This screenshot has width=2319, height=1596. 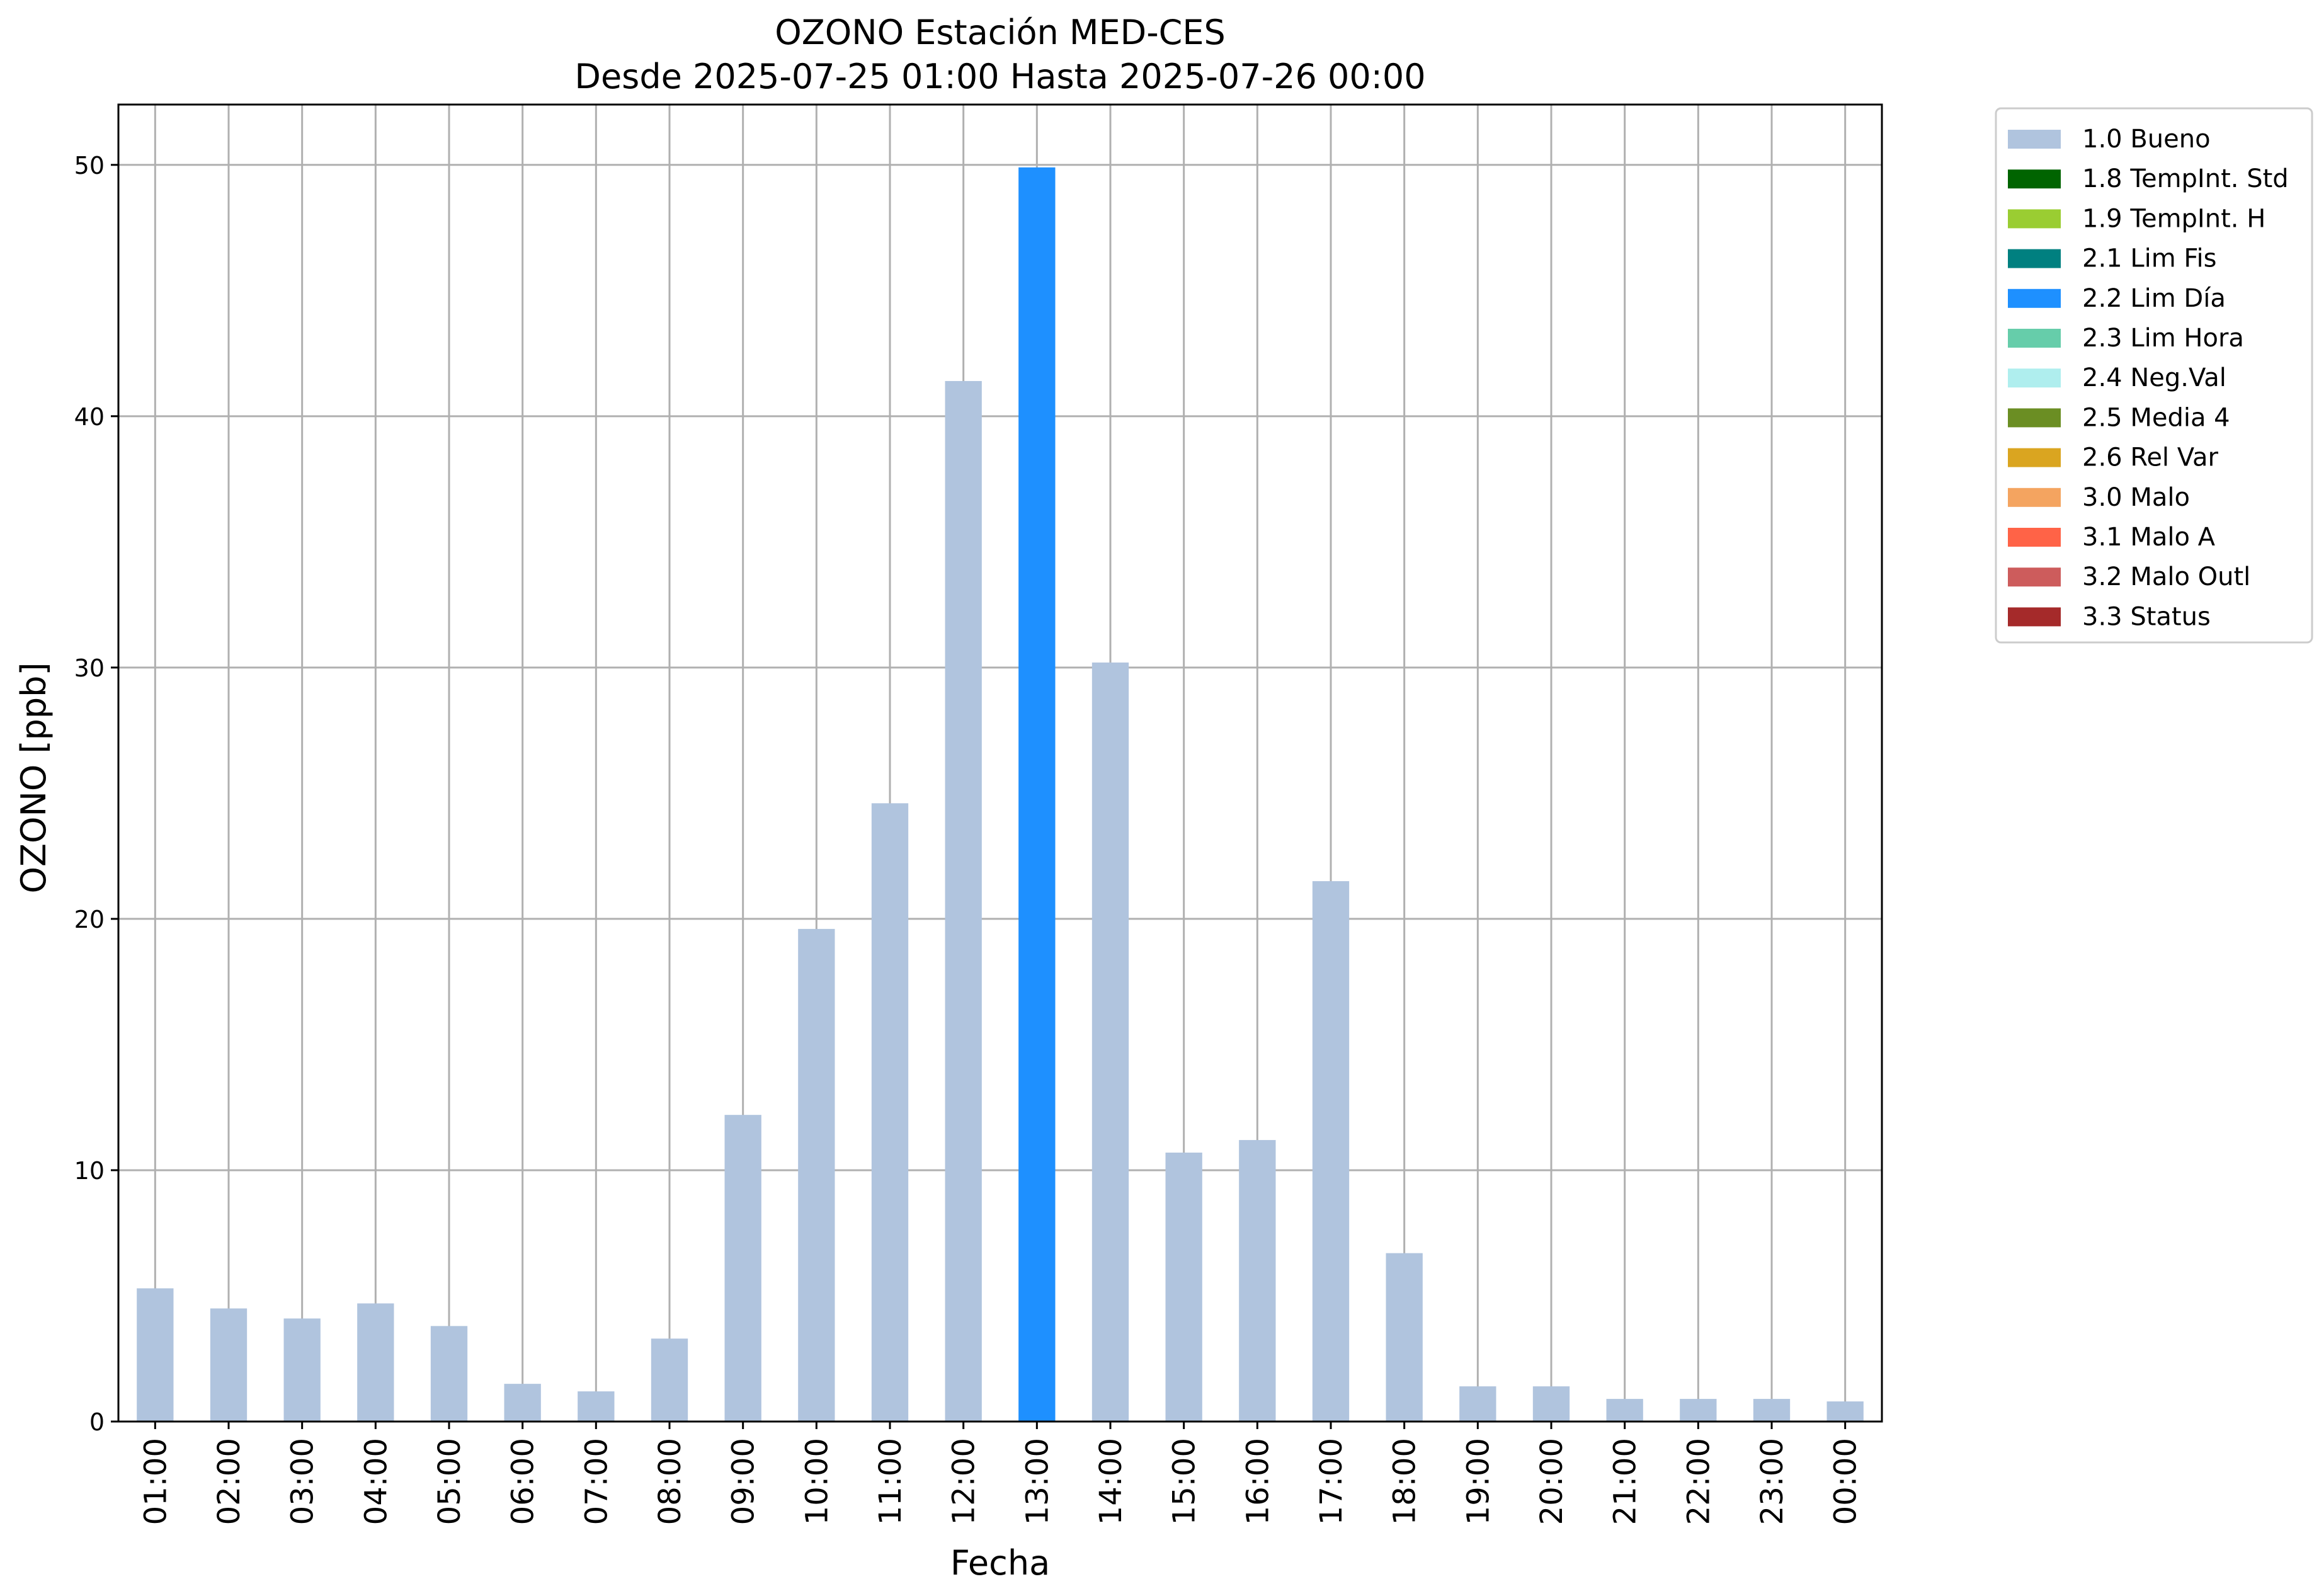 What do you see at coordinates (155, 1355) in the screenshot?
I see `bar-01:00` at bounding box center [155, 1355].